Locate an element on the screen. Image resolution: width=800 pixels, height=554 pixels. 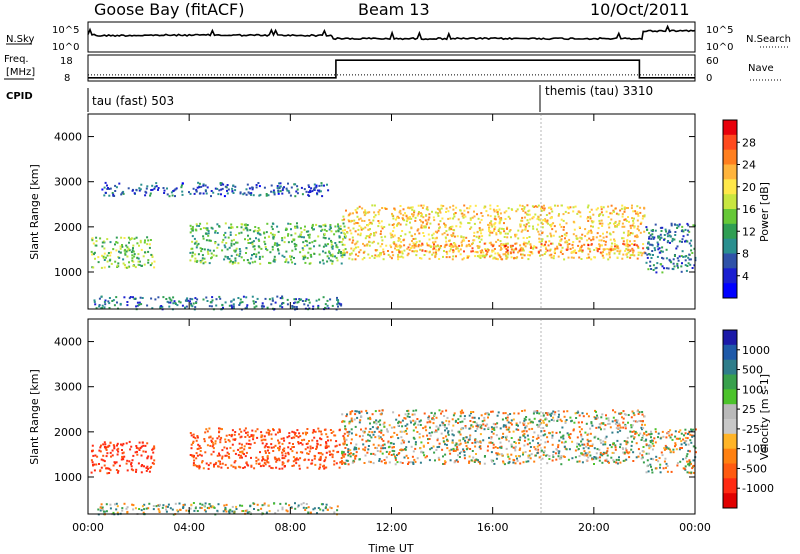
velocity-colorbar-segment is located at coordinates (730, 427).